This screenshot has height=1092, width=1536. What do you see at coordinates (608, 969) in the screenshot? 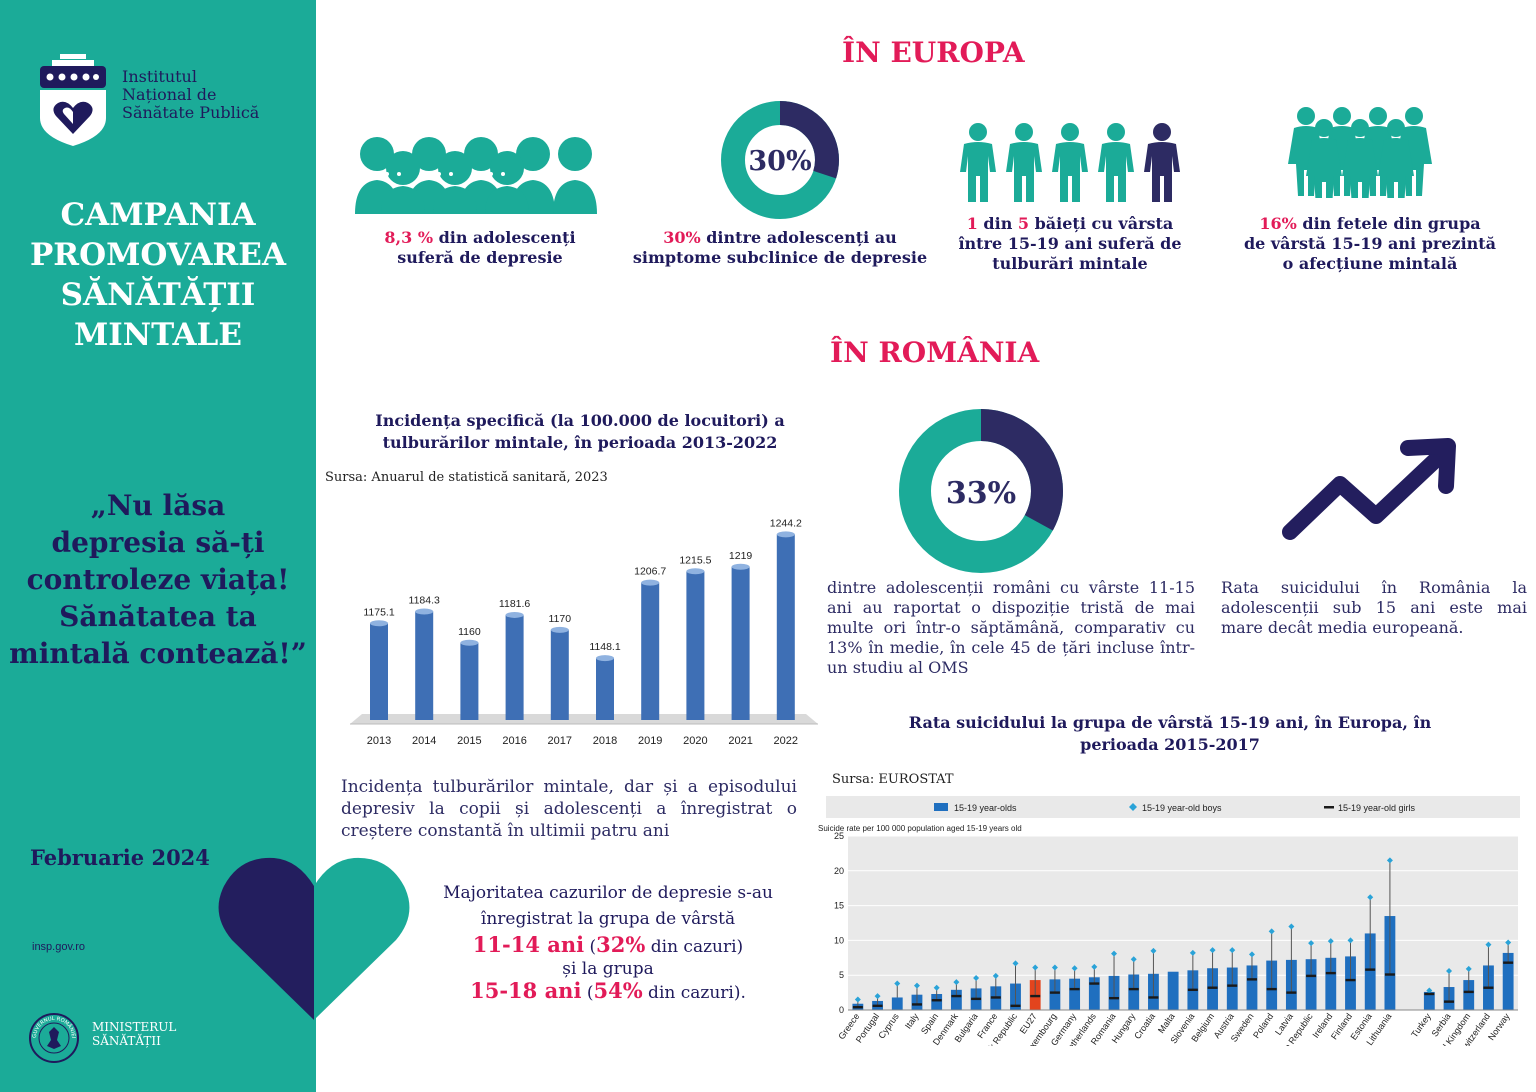
I see `majority-line: și la grupa` at bounding box center [608, 969].